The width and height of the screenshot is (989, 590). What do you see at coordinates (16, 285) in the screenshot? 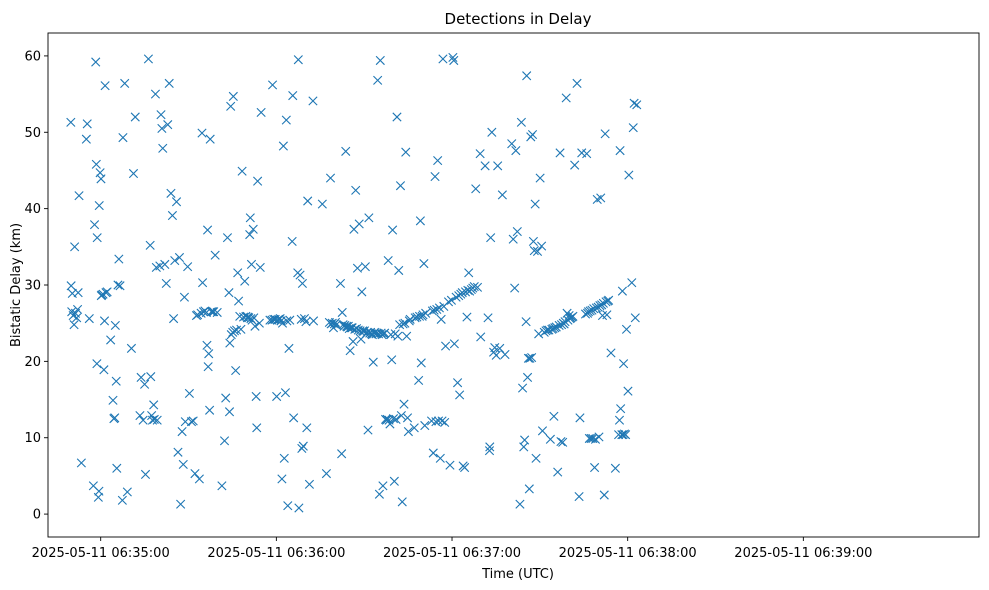
I see `y-axis-label: Bistatic Delay (km)` at bounding box center [16, 285].